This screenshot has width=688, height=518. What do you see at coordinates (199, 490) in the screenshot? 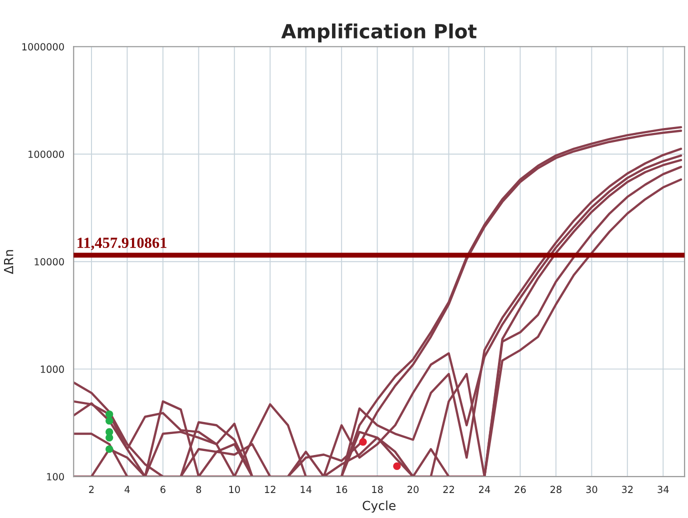
I see `x-tick-label: 8` at bounding box center [199, 490].